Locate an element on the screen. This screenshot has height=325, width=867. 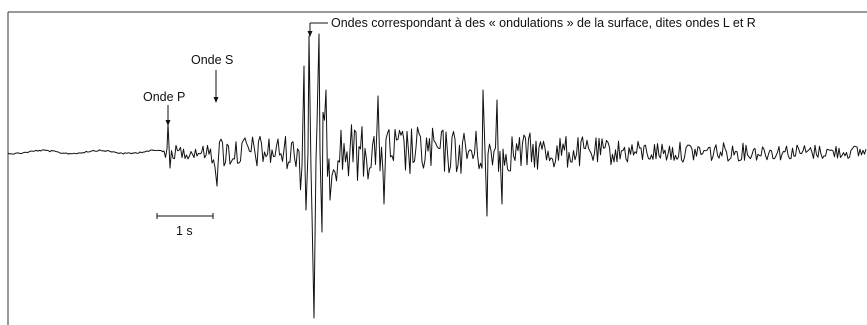
onde-s-arrowhead is located at coordinates (216, 100).